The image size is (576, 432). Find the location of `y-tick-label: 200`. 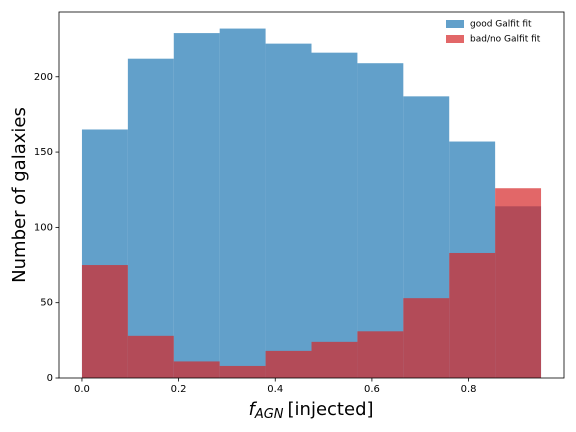

y-tick-label: 200 is located at coordinates (43, 77).